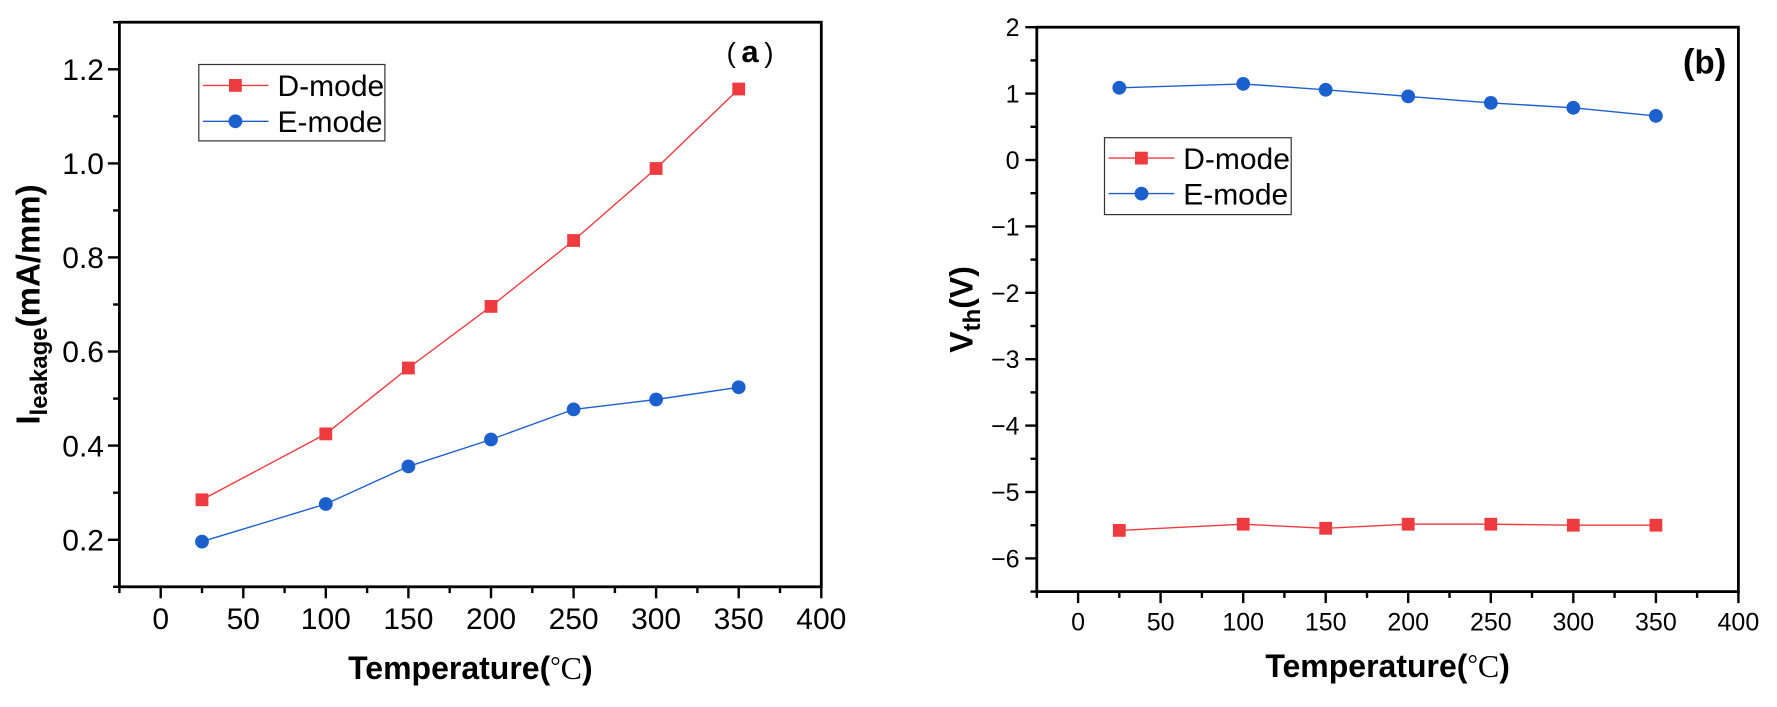 The width and height of the screenshot is (1777, 707). What do you see at coordinates (32, 304) in the screenshot?
I see `svg-text: Ileakage(mA/mm)` at bounding box center [32, 304].